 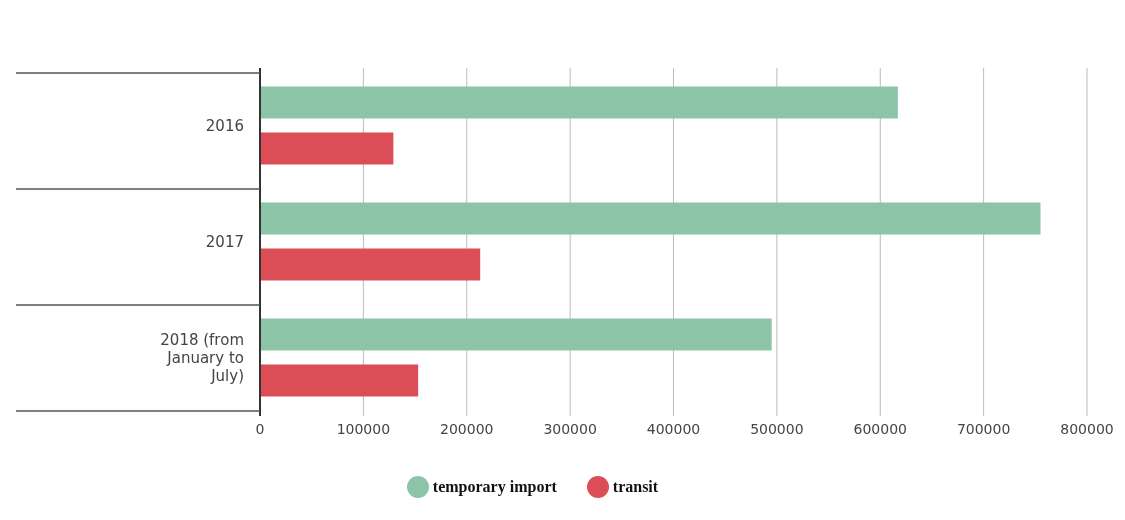 I want to click on y-tick-label: 2018 (from January to July), so click(x=202, y=358).